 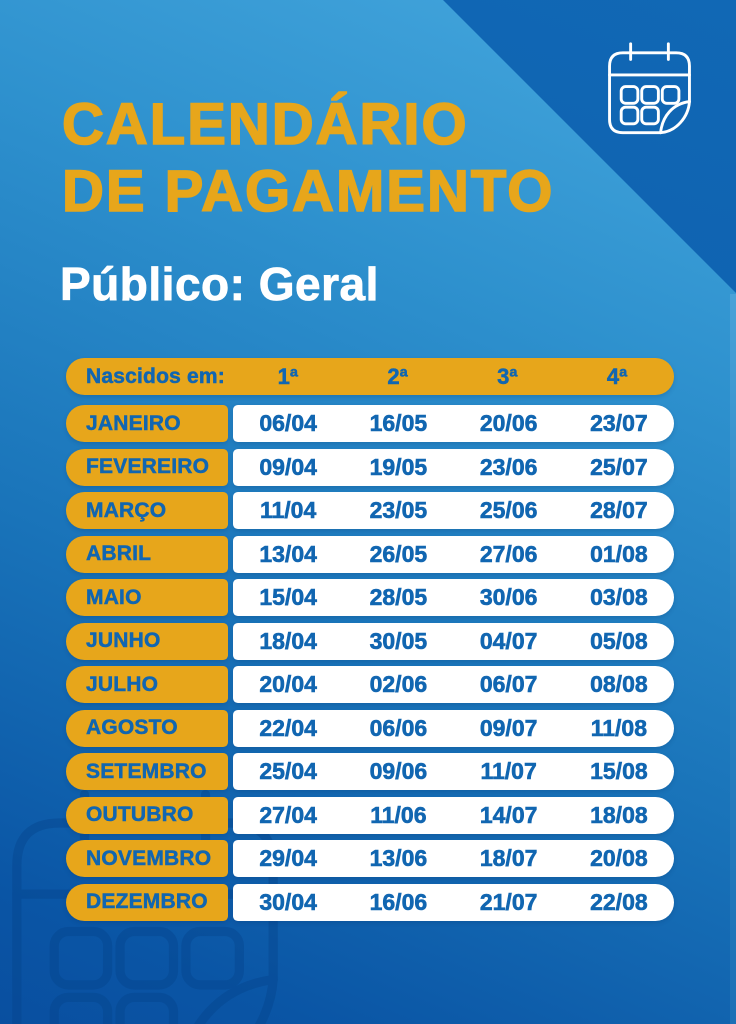 What do you see at coordinates (508, 858) in the screenshot?
I see `date-cell: 18/07` at bounding box center [508, 858].